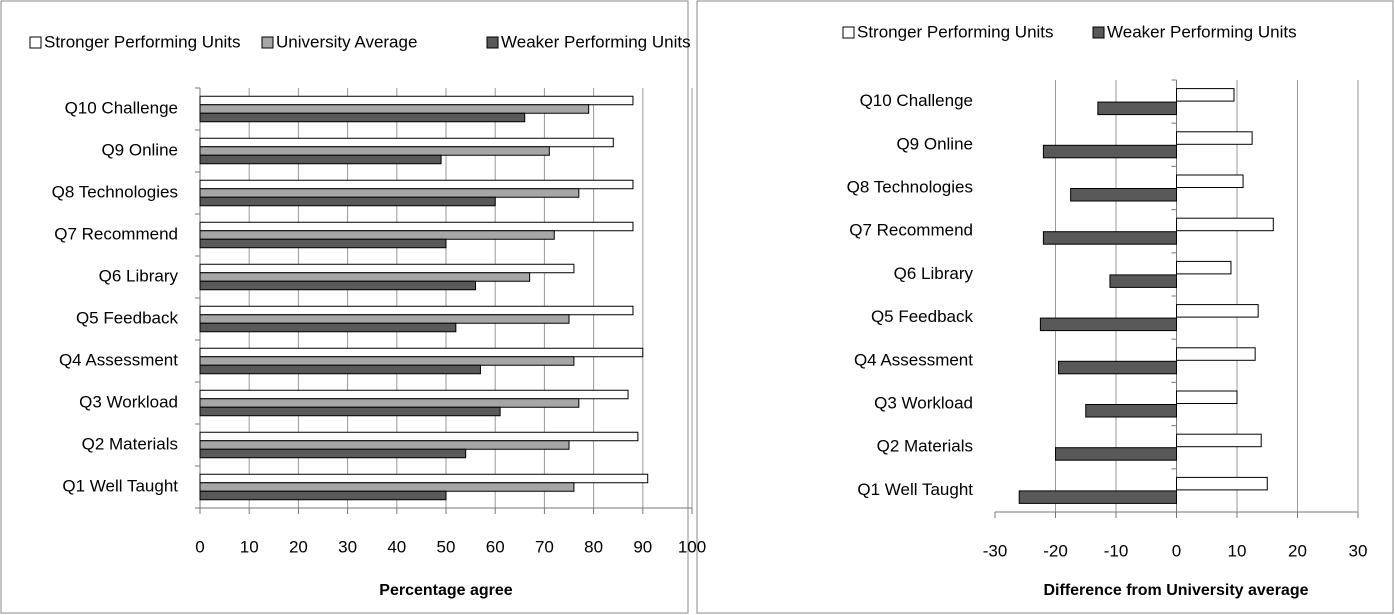  I want to click on x-tick-label: -20, so click(1055, 550).